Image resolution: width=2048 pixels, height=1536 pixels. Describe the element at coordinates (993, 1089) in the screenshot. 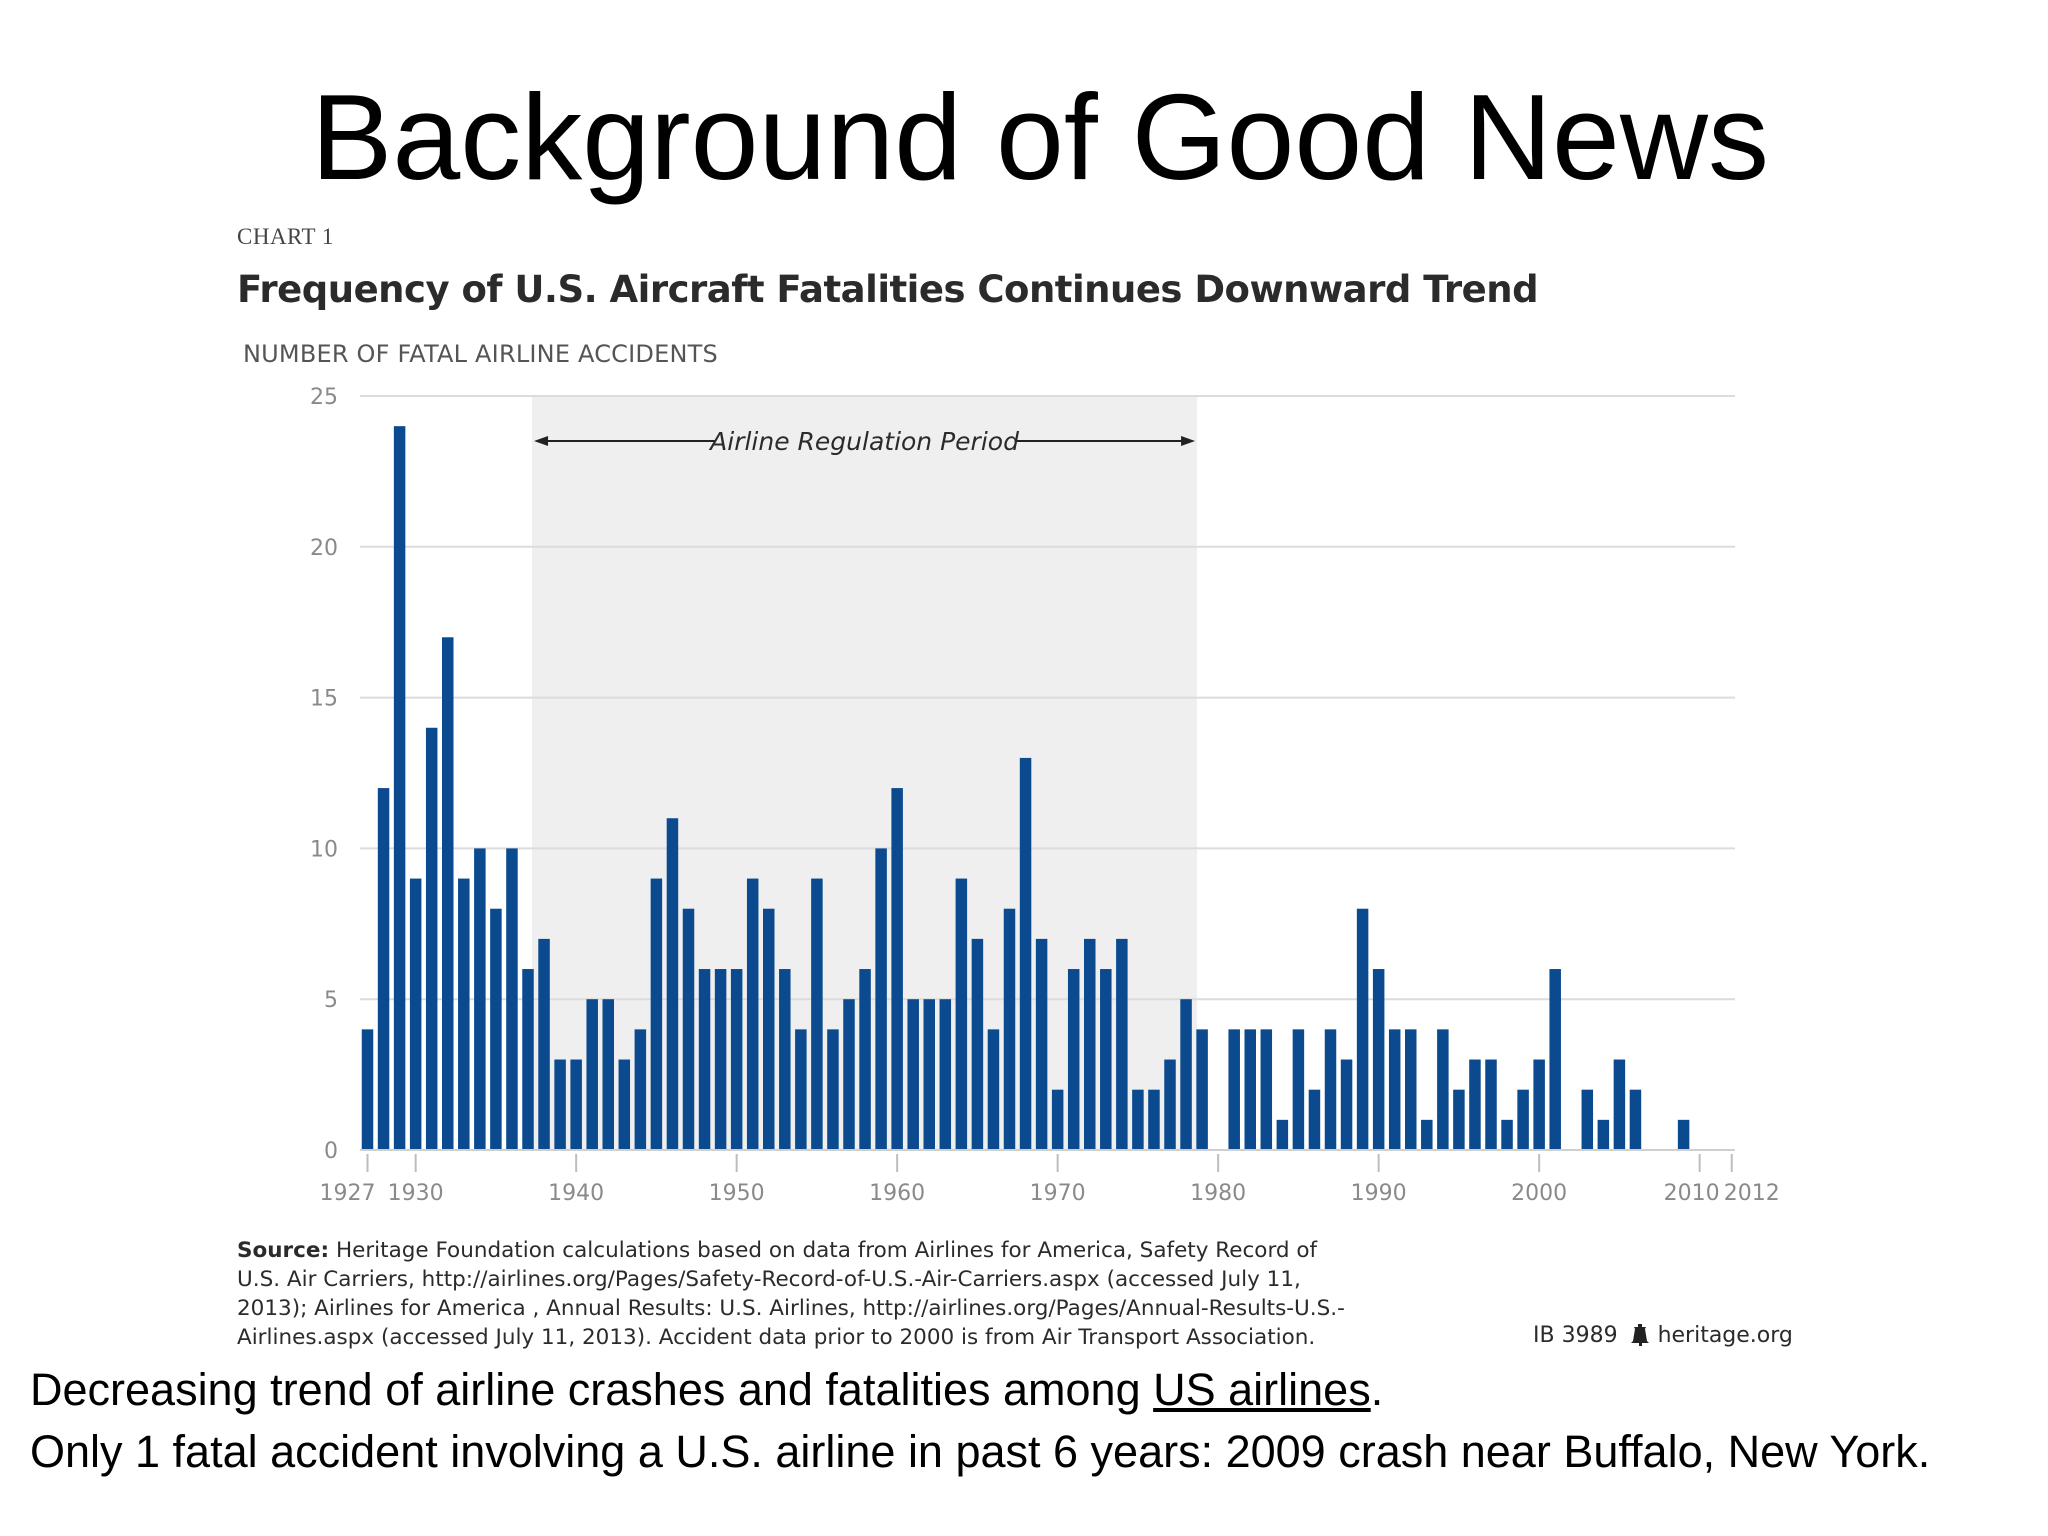

I see `bar-1966` at that location.